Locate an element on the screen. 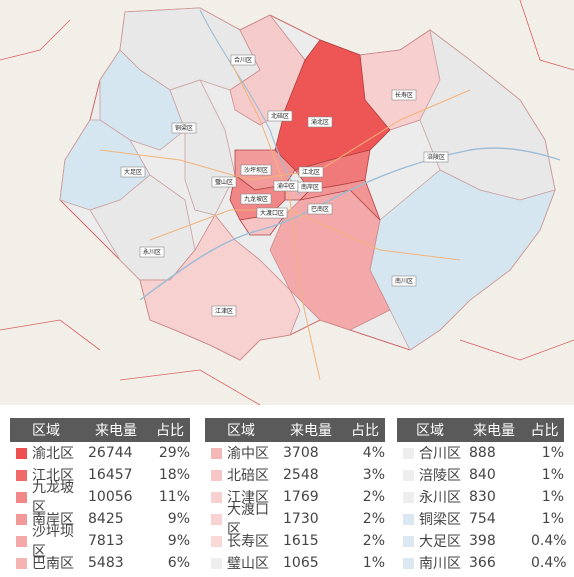  region-cell: 渝中区 is located at coordinates (248, 454).